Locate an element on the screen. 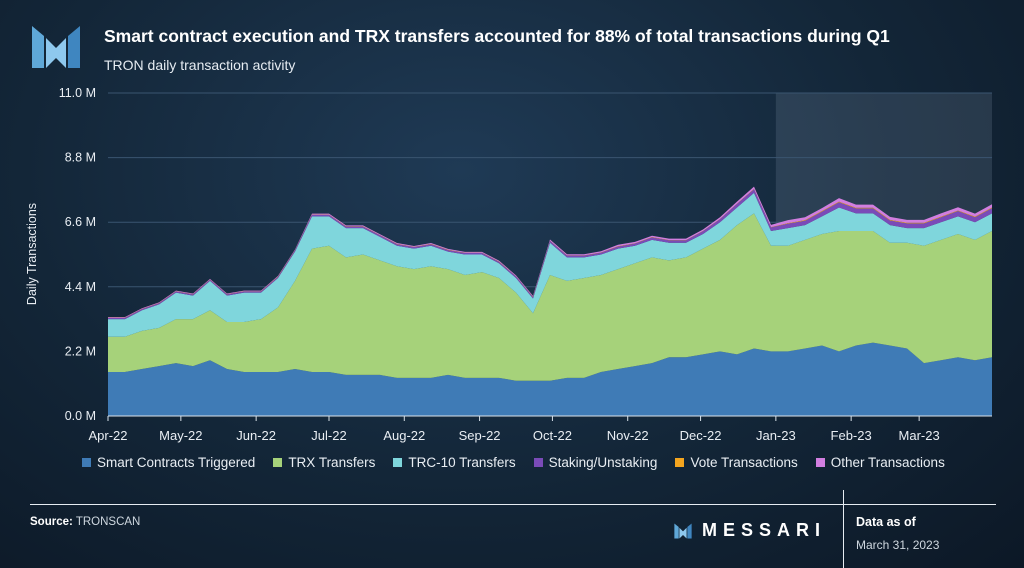 The height and width of the screenshot is (568, 1024). y-axis-label: Daily Transactions is located at coordinates (32, 254).